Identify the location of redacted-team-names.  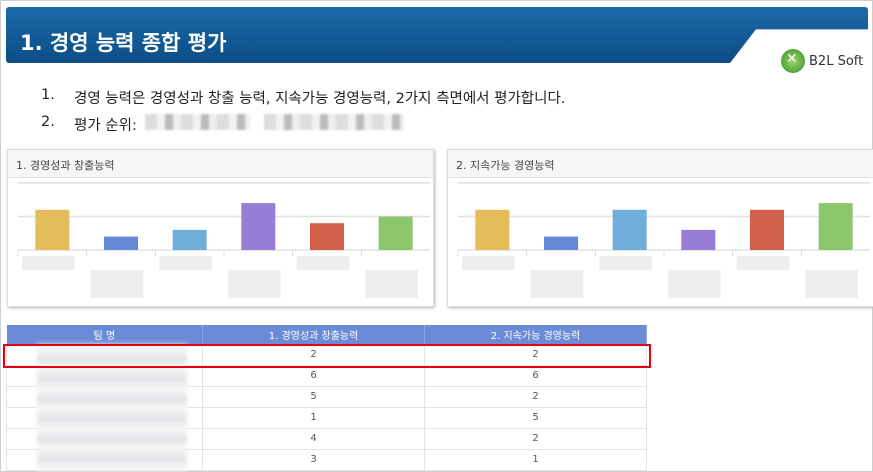
(112, 407).